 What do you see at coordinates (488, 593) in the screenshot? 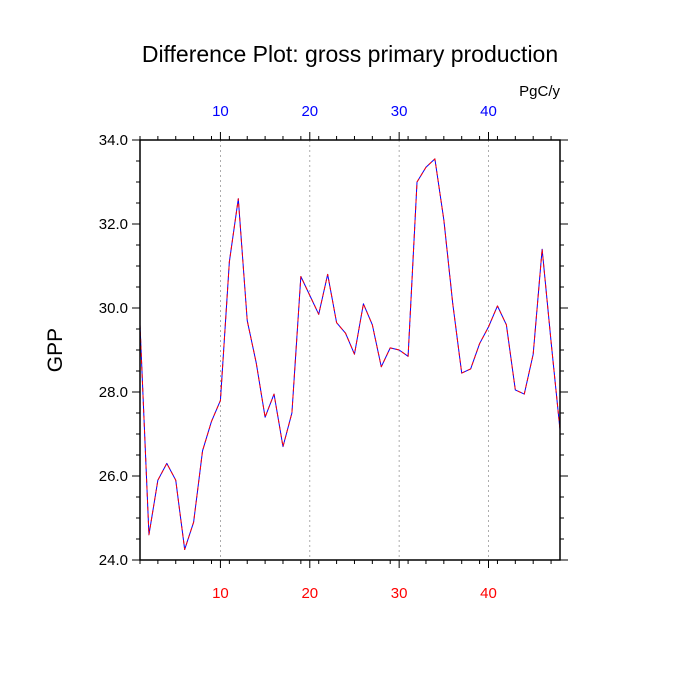
I see `x-tick-label-bottom: 40` at bounding box center [488, 593].